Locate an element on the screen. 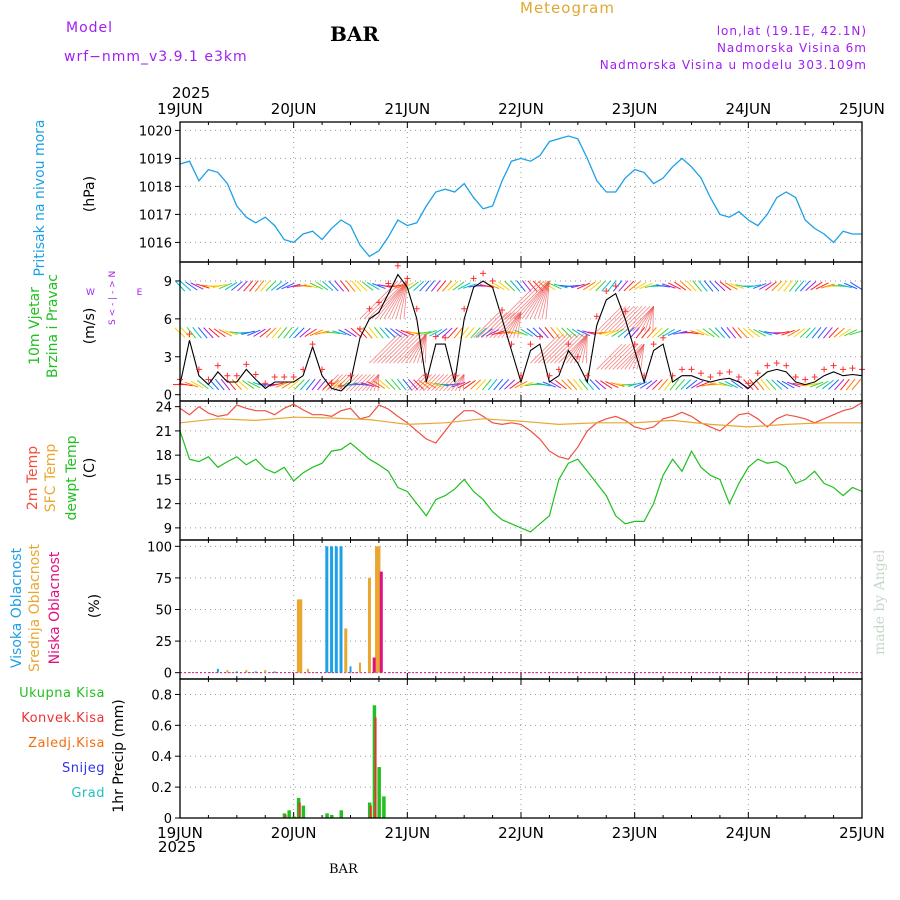 The width and height of the screenshot is (900, 900). y-tick-label: 1018 is located at coordinates (155, 187).